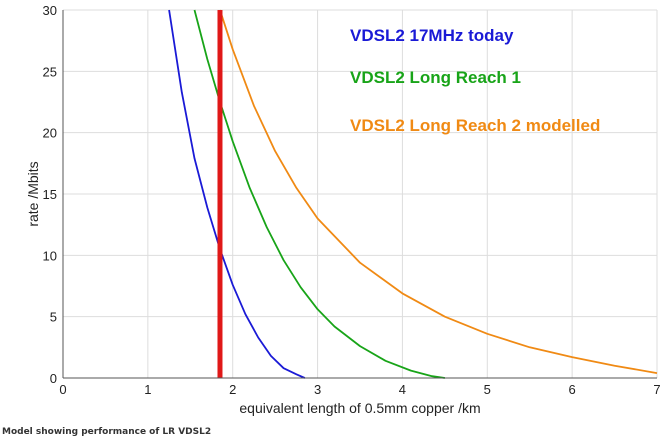  Describe the element at coordinates (475, 125) in the screenshot. I see `legend-entry-2: VDSL2 Long Reach 2 modelled` at that location.